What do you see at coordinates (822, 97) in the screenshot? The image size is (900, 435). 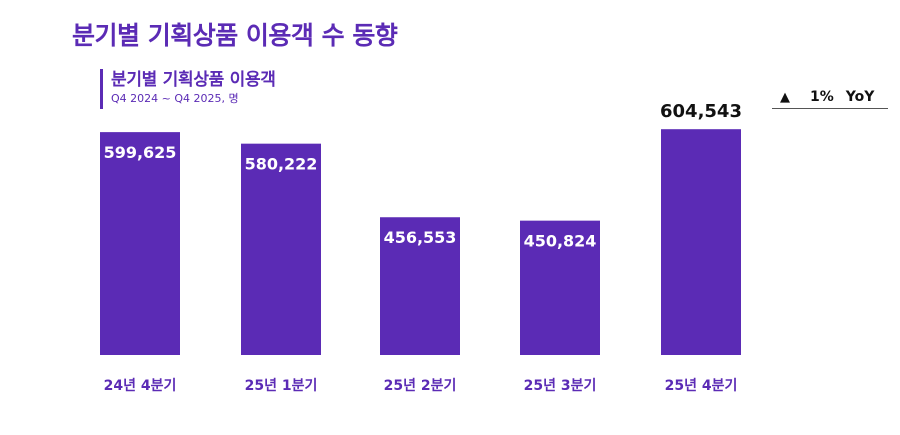 I see `yoy-value: 1%` at bounding box center [822, 97].